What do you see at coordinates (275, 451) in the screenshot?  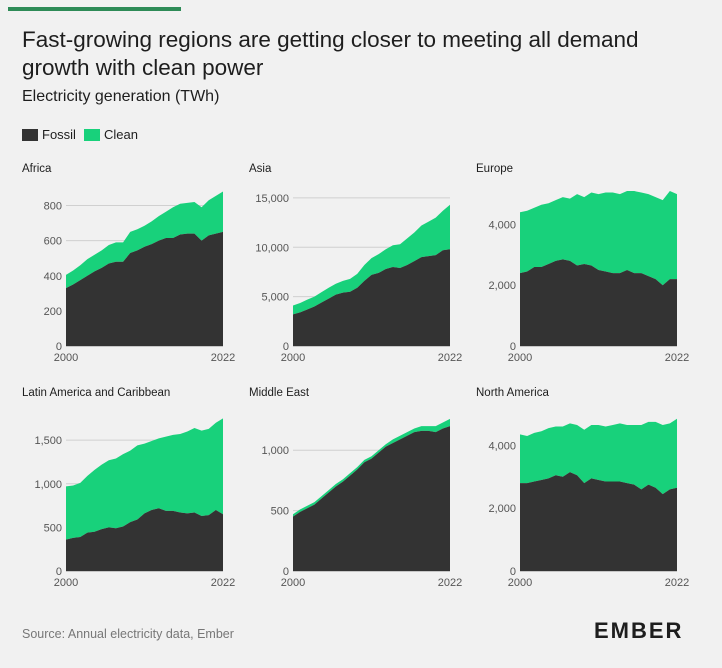 I see `y-tick-label-middle-east: 1,000` at bounding box center [275, 451].